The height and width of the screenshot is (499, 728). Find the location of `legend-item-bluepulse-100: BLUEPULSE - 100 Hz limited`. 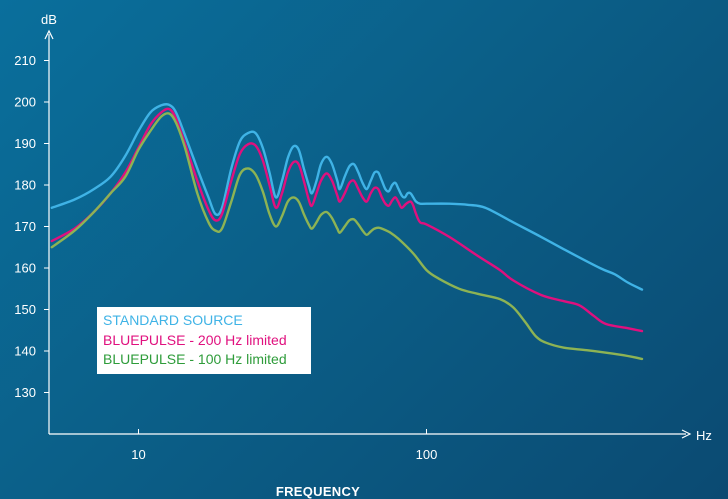

legend-item-bluepulse-100: BLUEPULSE - 100 Hz limited is located at coordinates (195, 359).